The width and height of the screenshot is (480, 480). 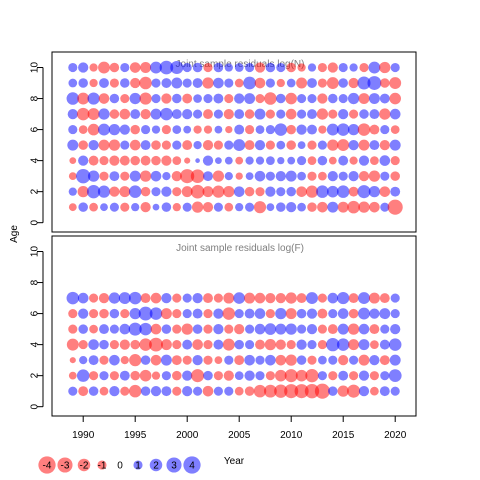 What do you see at coordinates (291, 298) in the screenshot?
I see `bubble-log-f-2010-age7` at bounding box center [291, 298].